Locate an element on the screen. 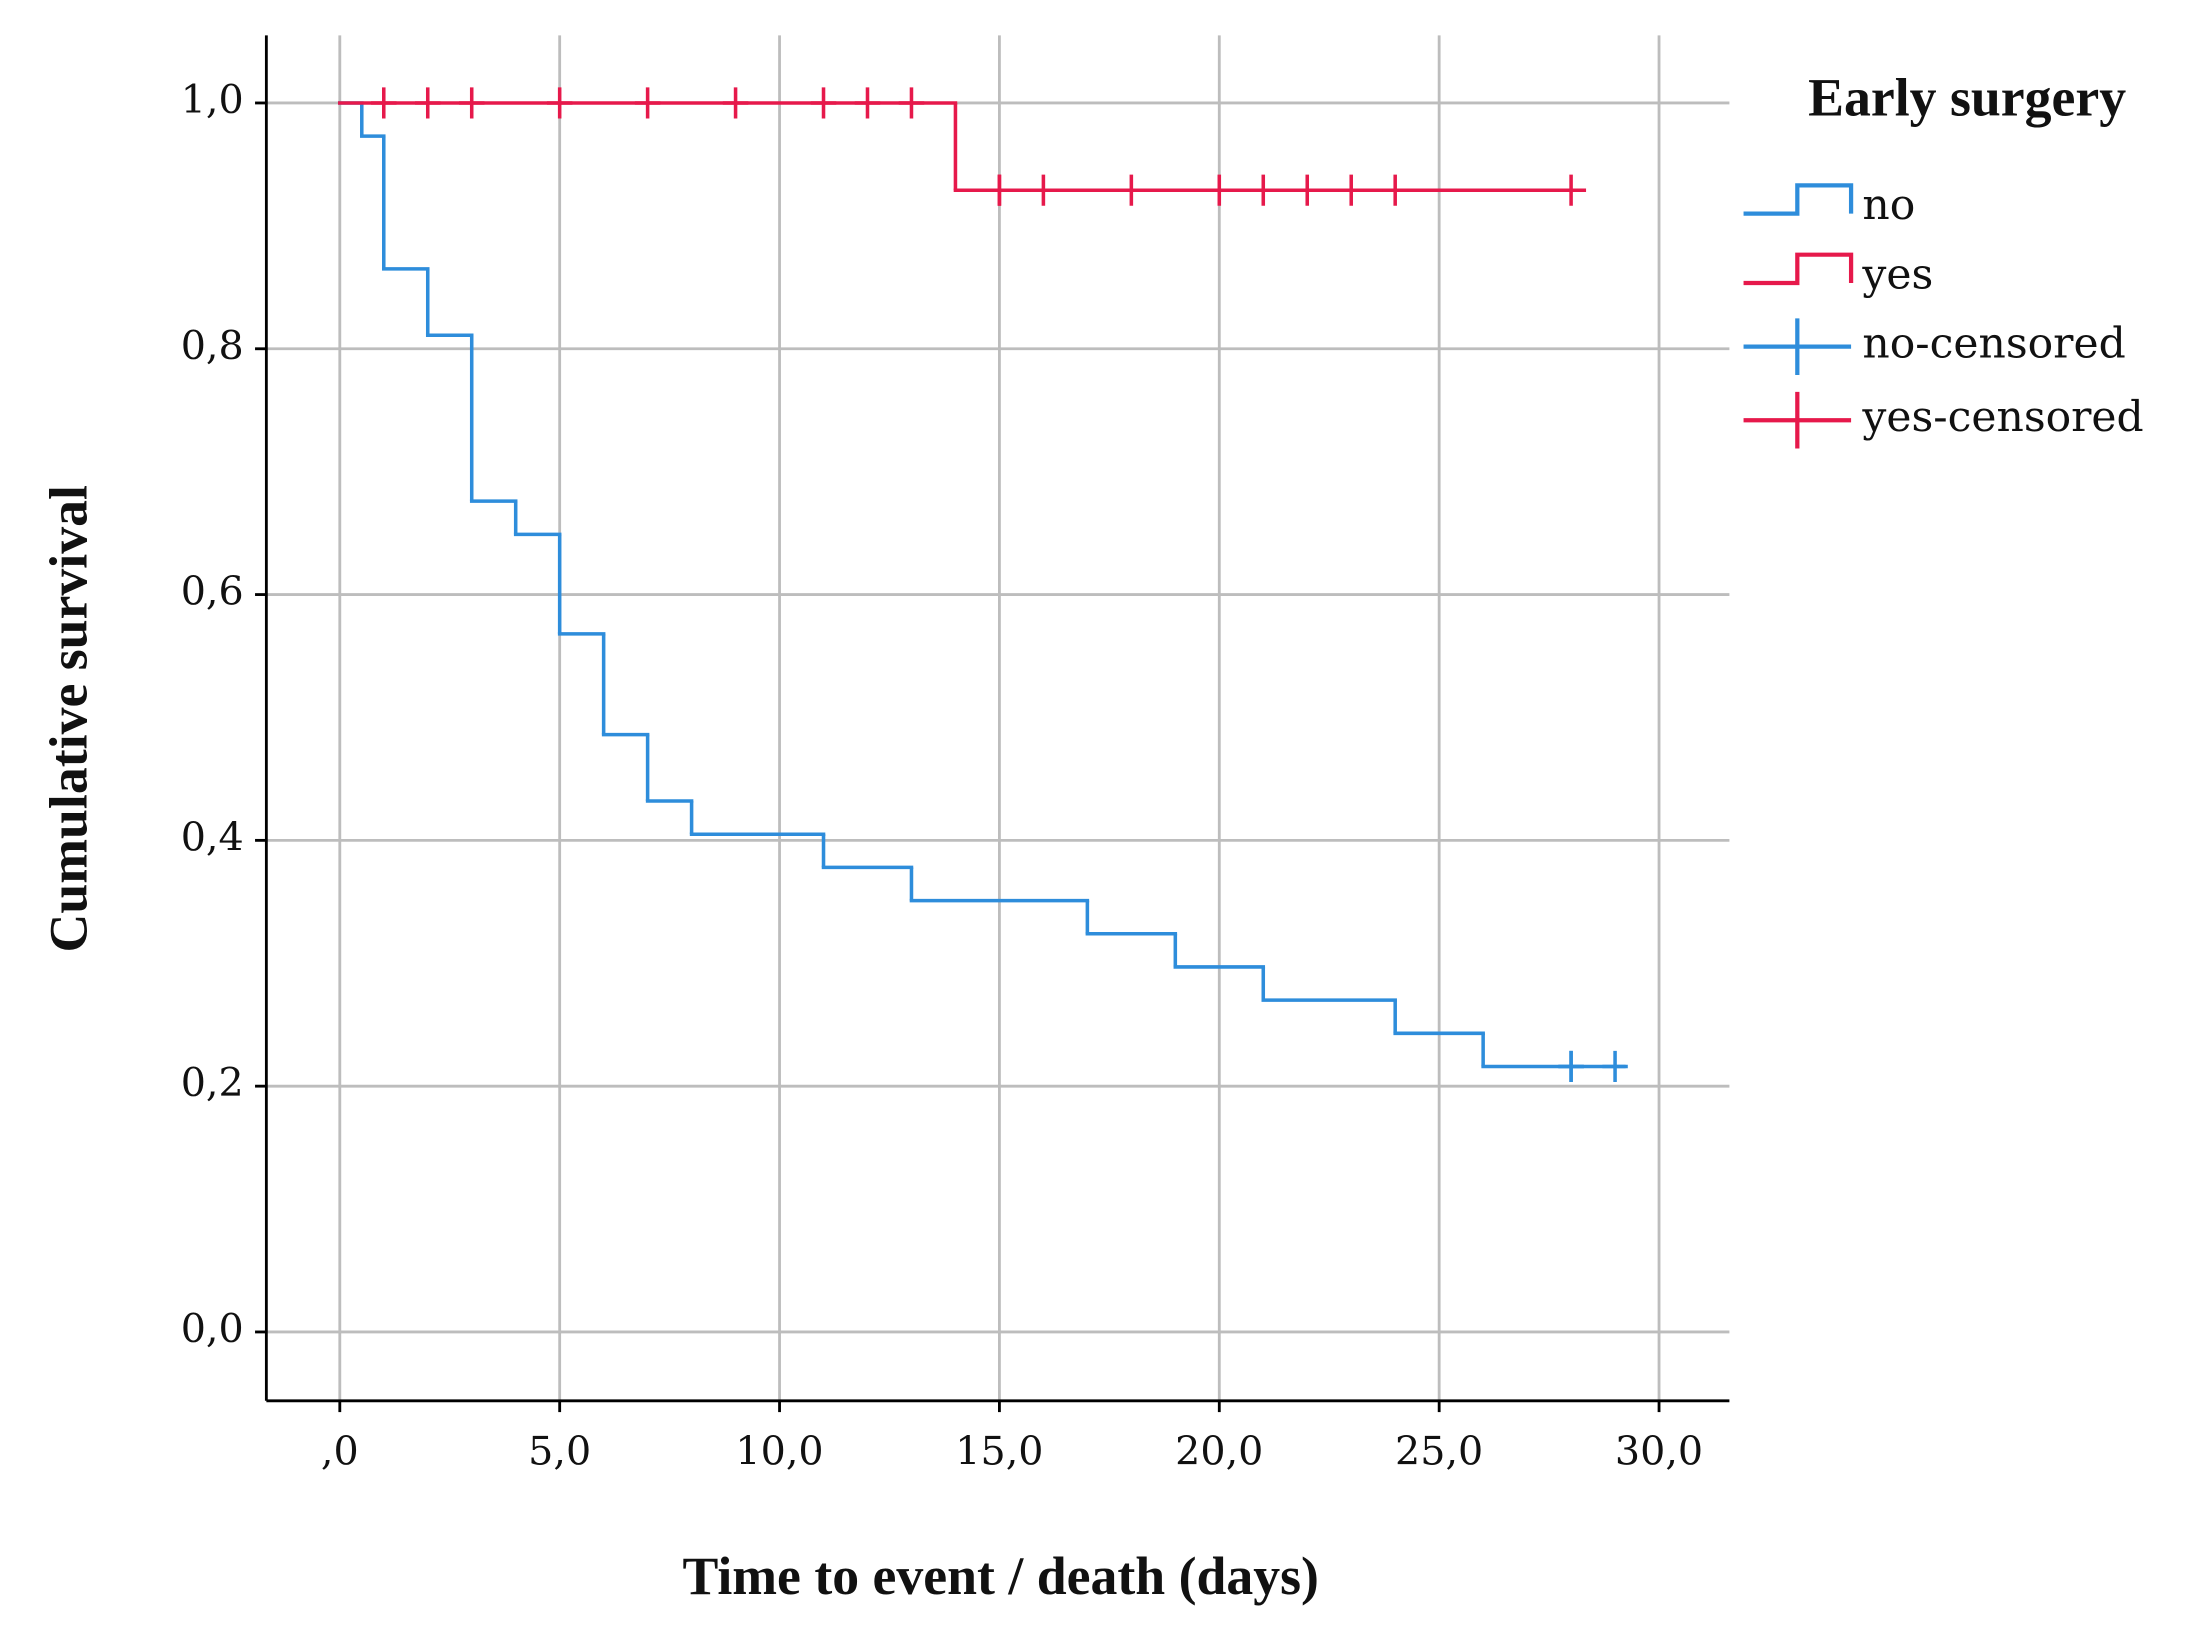  x-tick-label: 20,0 is located at coordinates (1219, 1452).